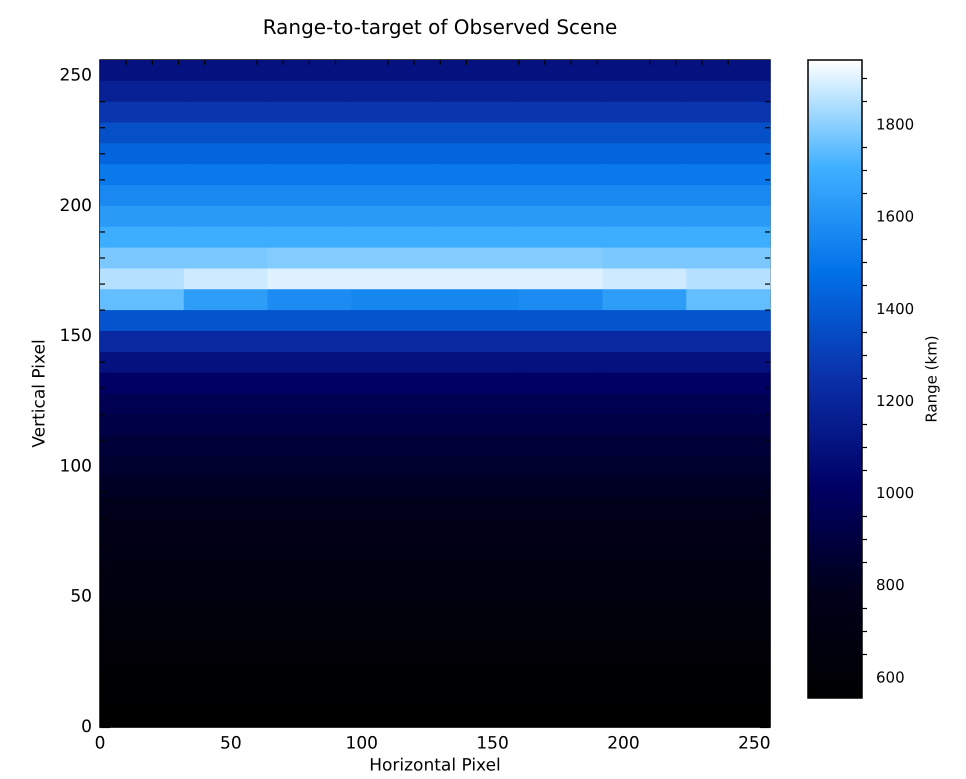 This screenshot has width=966, height=779. Describe the element at coordinates (435, 765) in the screenshot. I see `x-axis-title: Horizontal Pixel` at that location.